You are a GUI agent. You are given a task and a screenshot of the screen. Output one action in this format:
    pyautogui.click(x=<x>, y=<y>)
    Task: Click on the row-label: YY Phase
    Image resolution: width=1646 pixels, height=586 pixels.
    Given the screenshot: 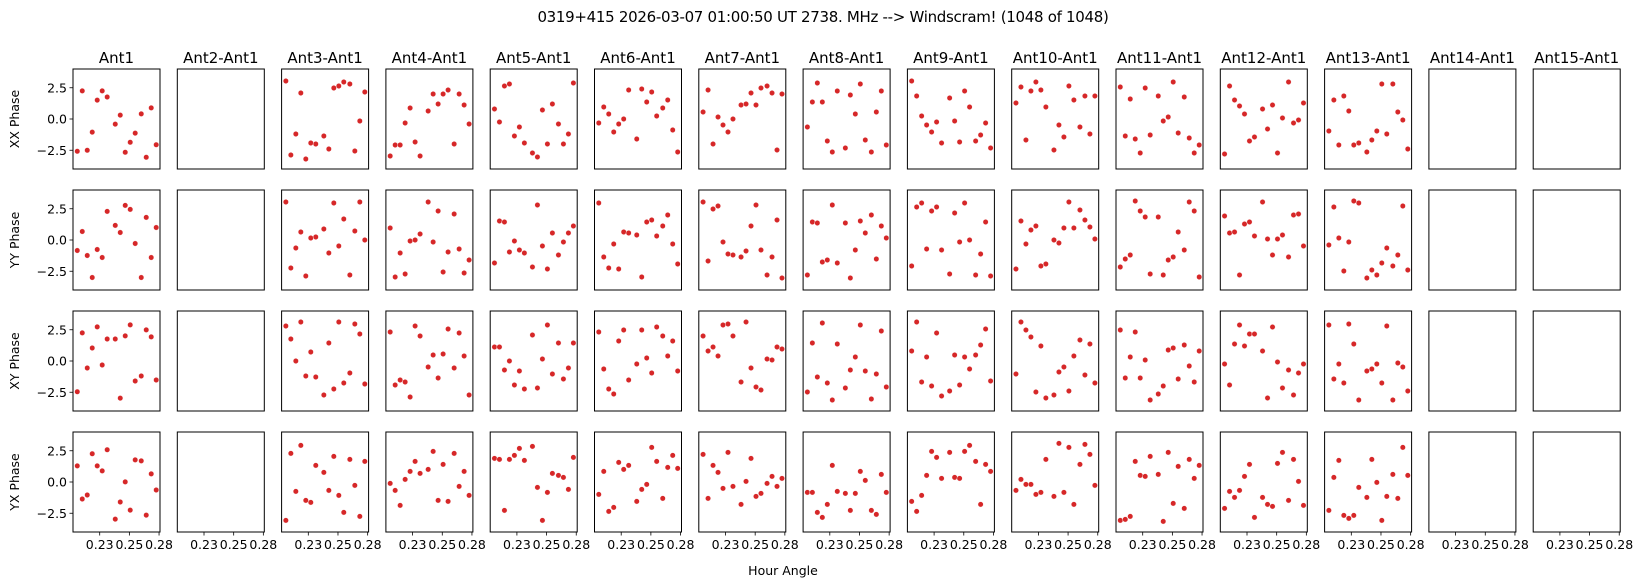 What is the action you would take?
    pyautogui.click(x=14, y=240)
    